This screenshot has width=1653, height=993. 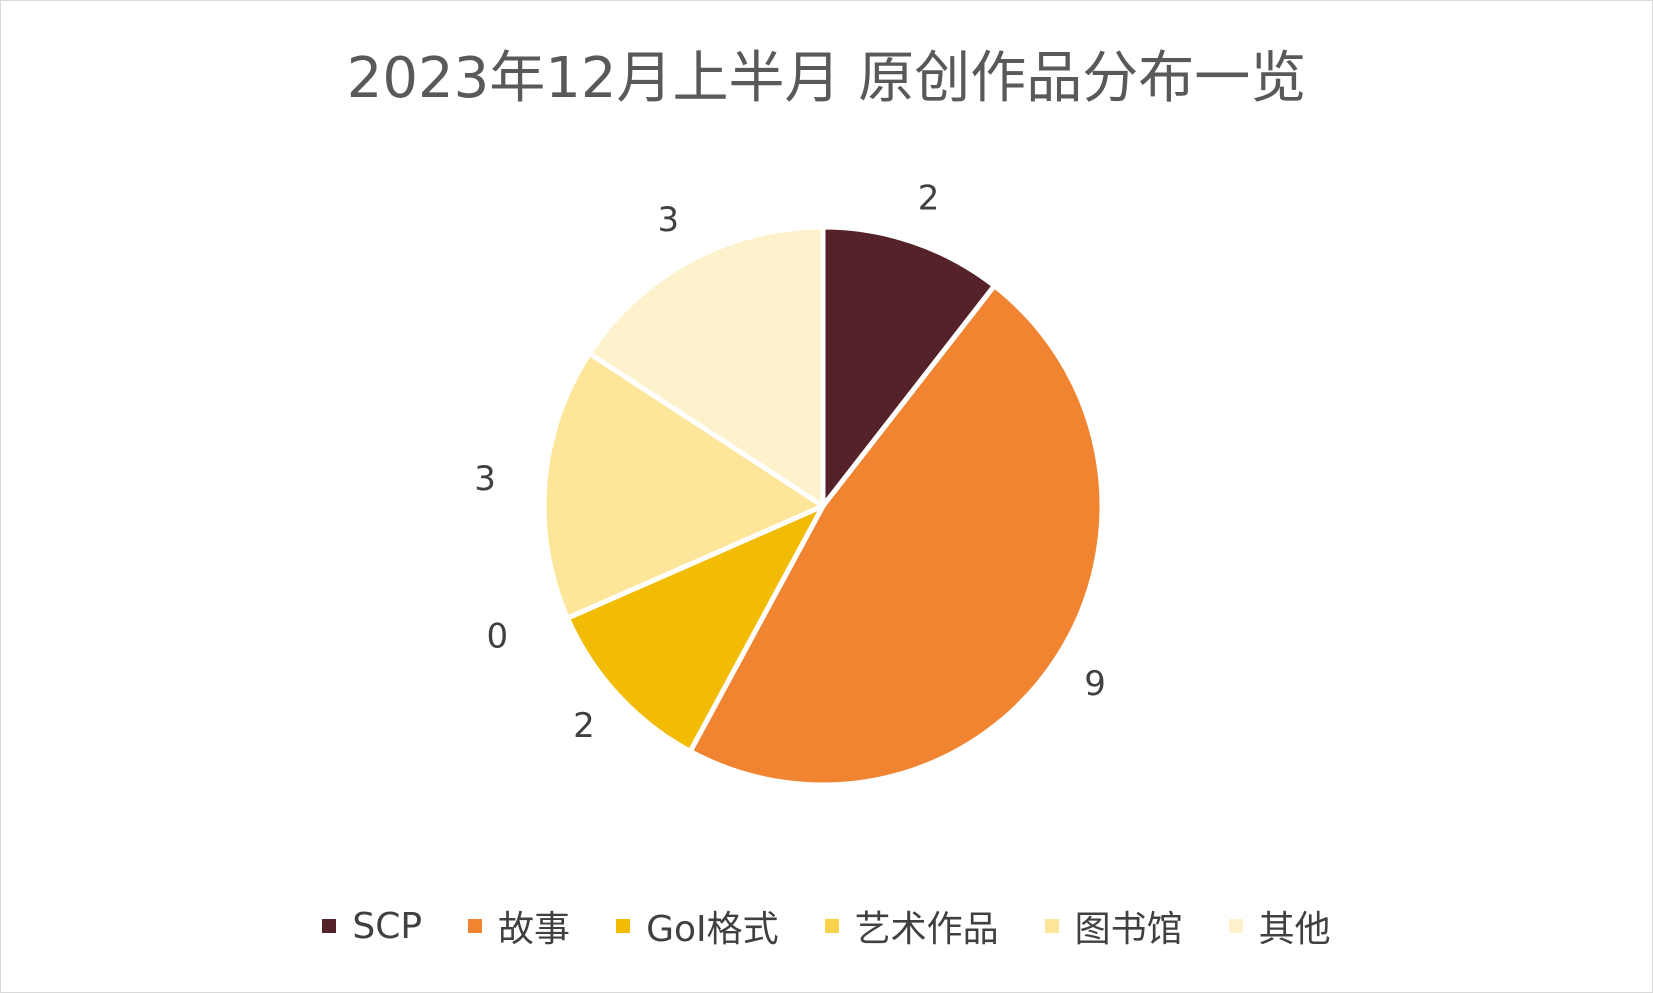 I want to click on legend-label: SCP, so click(x=387, y=926).